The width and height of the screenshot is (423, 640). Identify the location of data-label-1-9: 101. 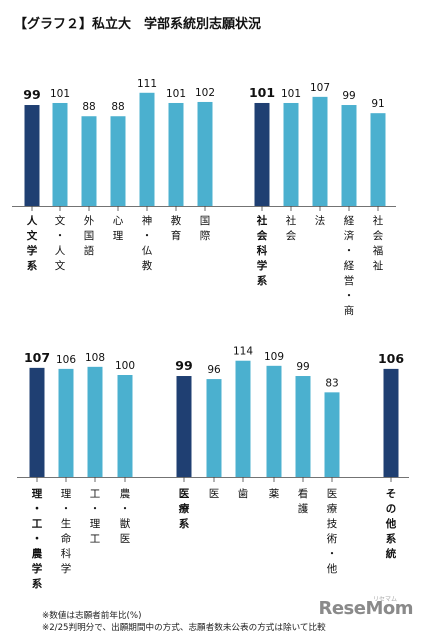
(291, 94).